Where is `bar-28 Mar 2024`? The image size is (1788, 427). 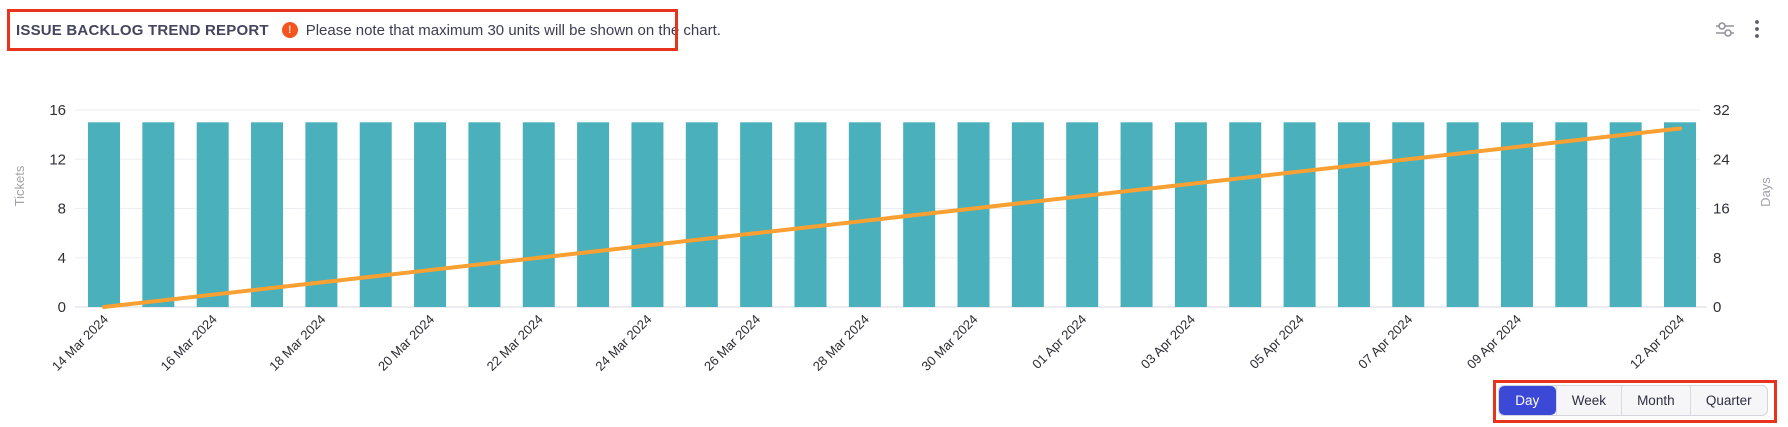 bar-28 Mar 2024 is located at coordinates (864, 214).